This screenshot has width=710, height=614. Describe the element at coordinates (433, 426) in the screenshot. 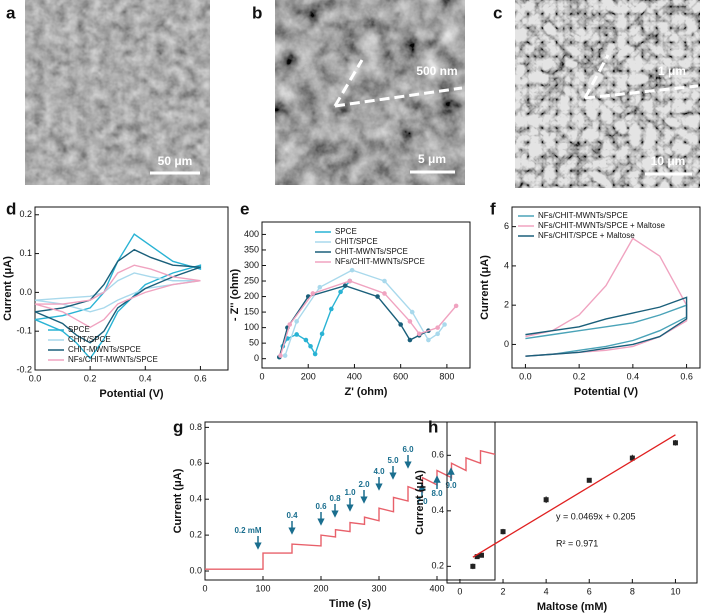

I see `panel-letter: h` at that location.